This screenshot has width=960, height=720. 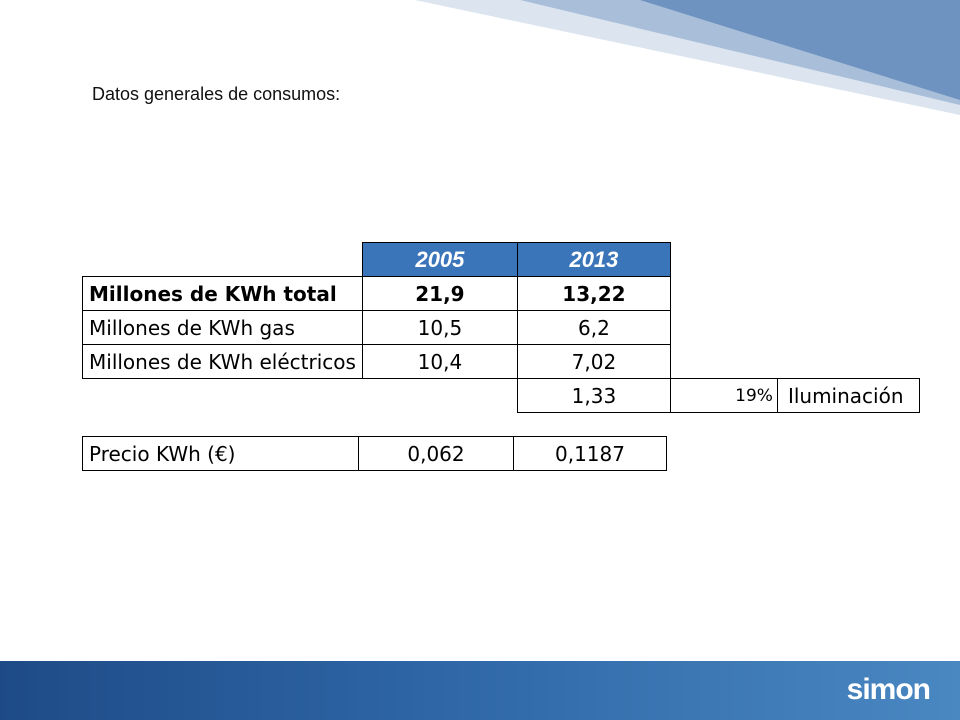 I want to click on table-row: Precio KWh (€) 0,062 0,1187, so click(x=374, y=453).